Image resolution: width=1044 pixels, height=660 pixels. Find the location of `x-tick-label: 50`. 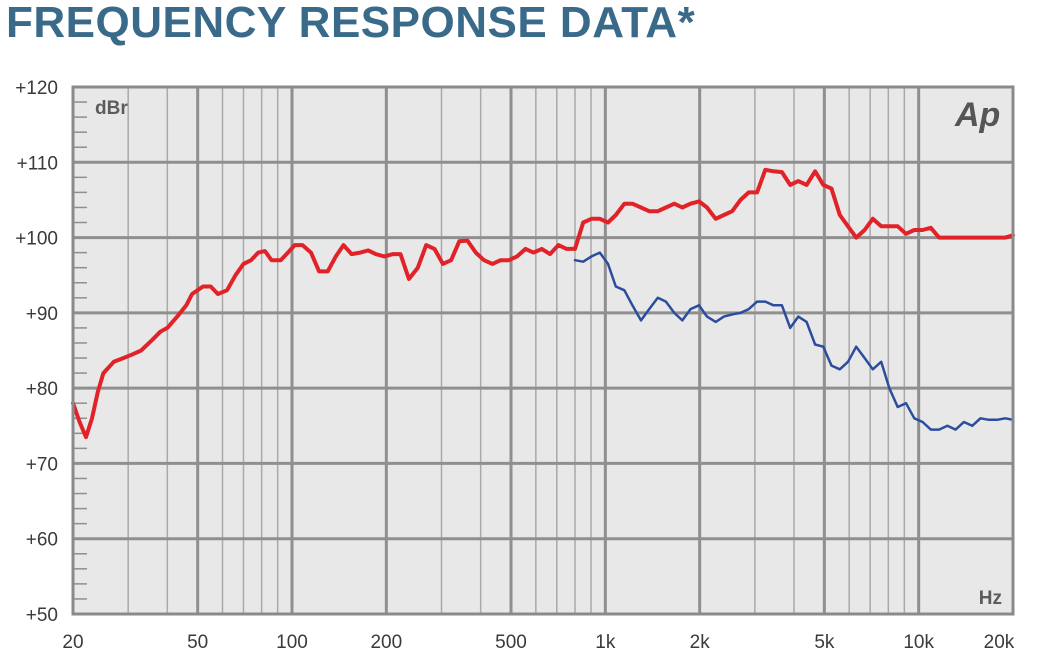

x-tick-label: 50 is located at coordinates (197, 642).